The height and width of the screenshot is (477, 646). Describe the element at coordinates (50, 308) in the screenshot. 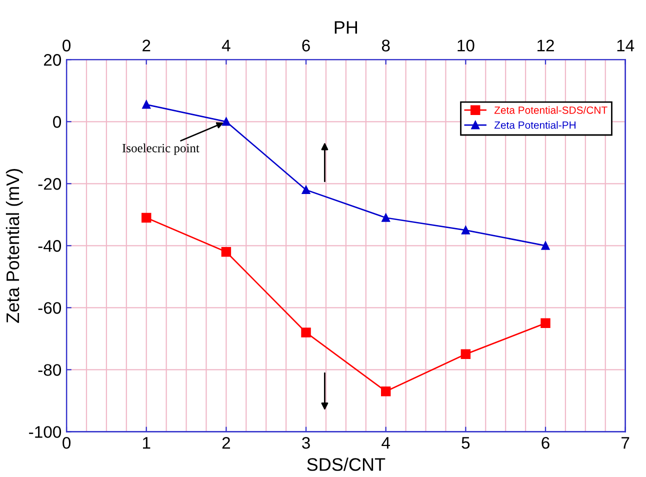

I see `y-tick-label: -60` at that location.